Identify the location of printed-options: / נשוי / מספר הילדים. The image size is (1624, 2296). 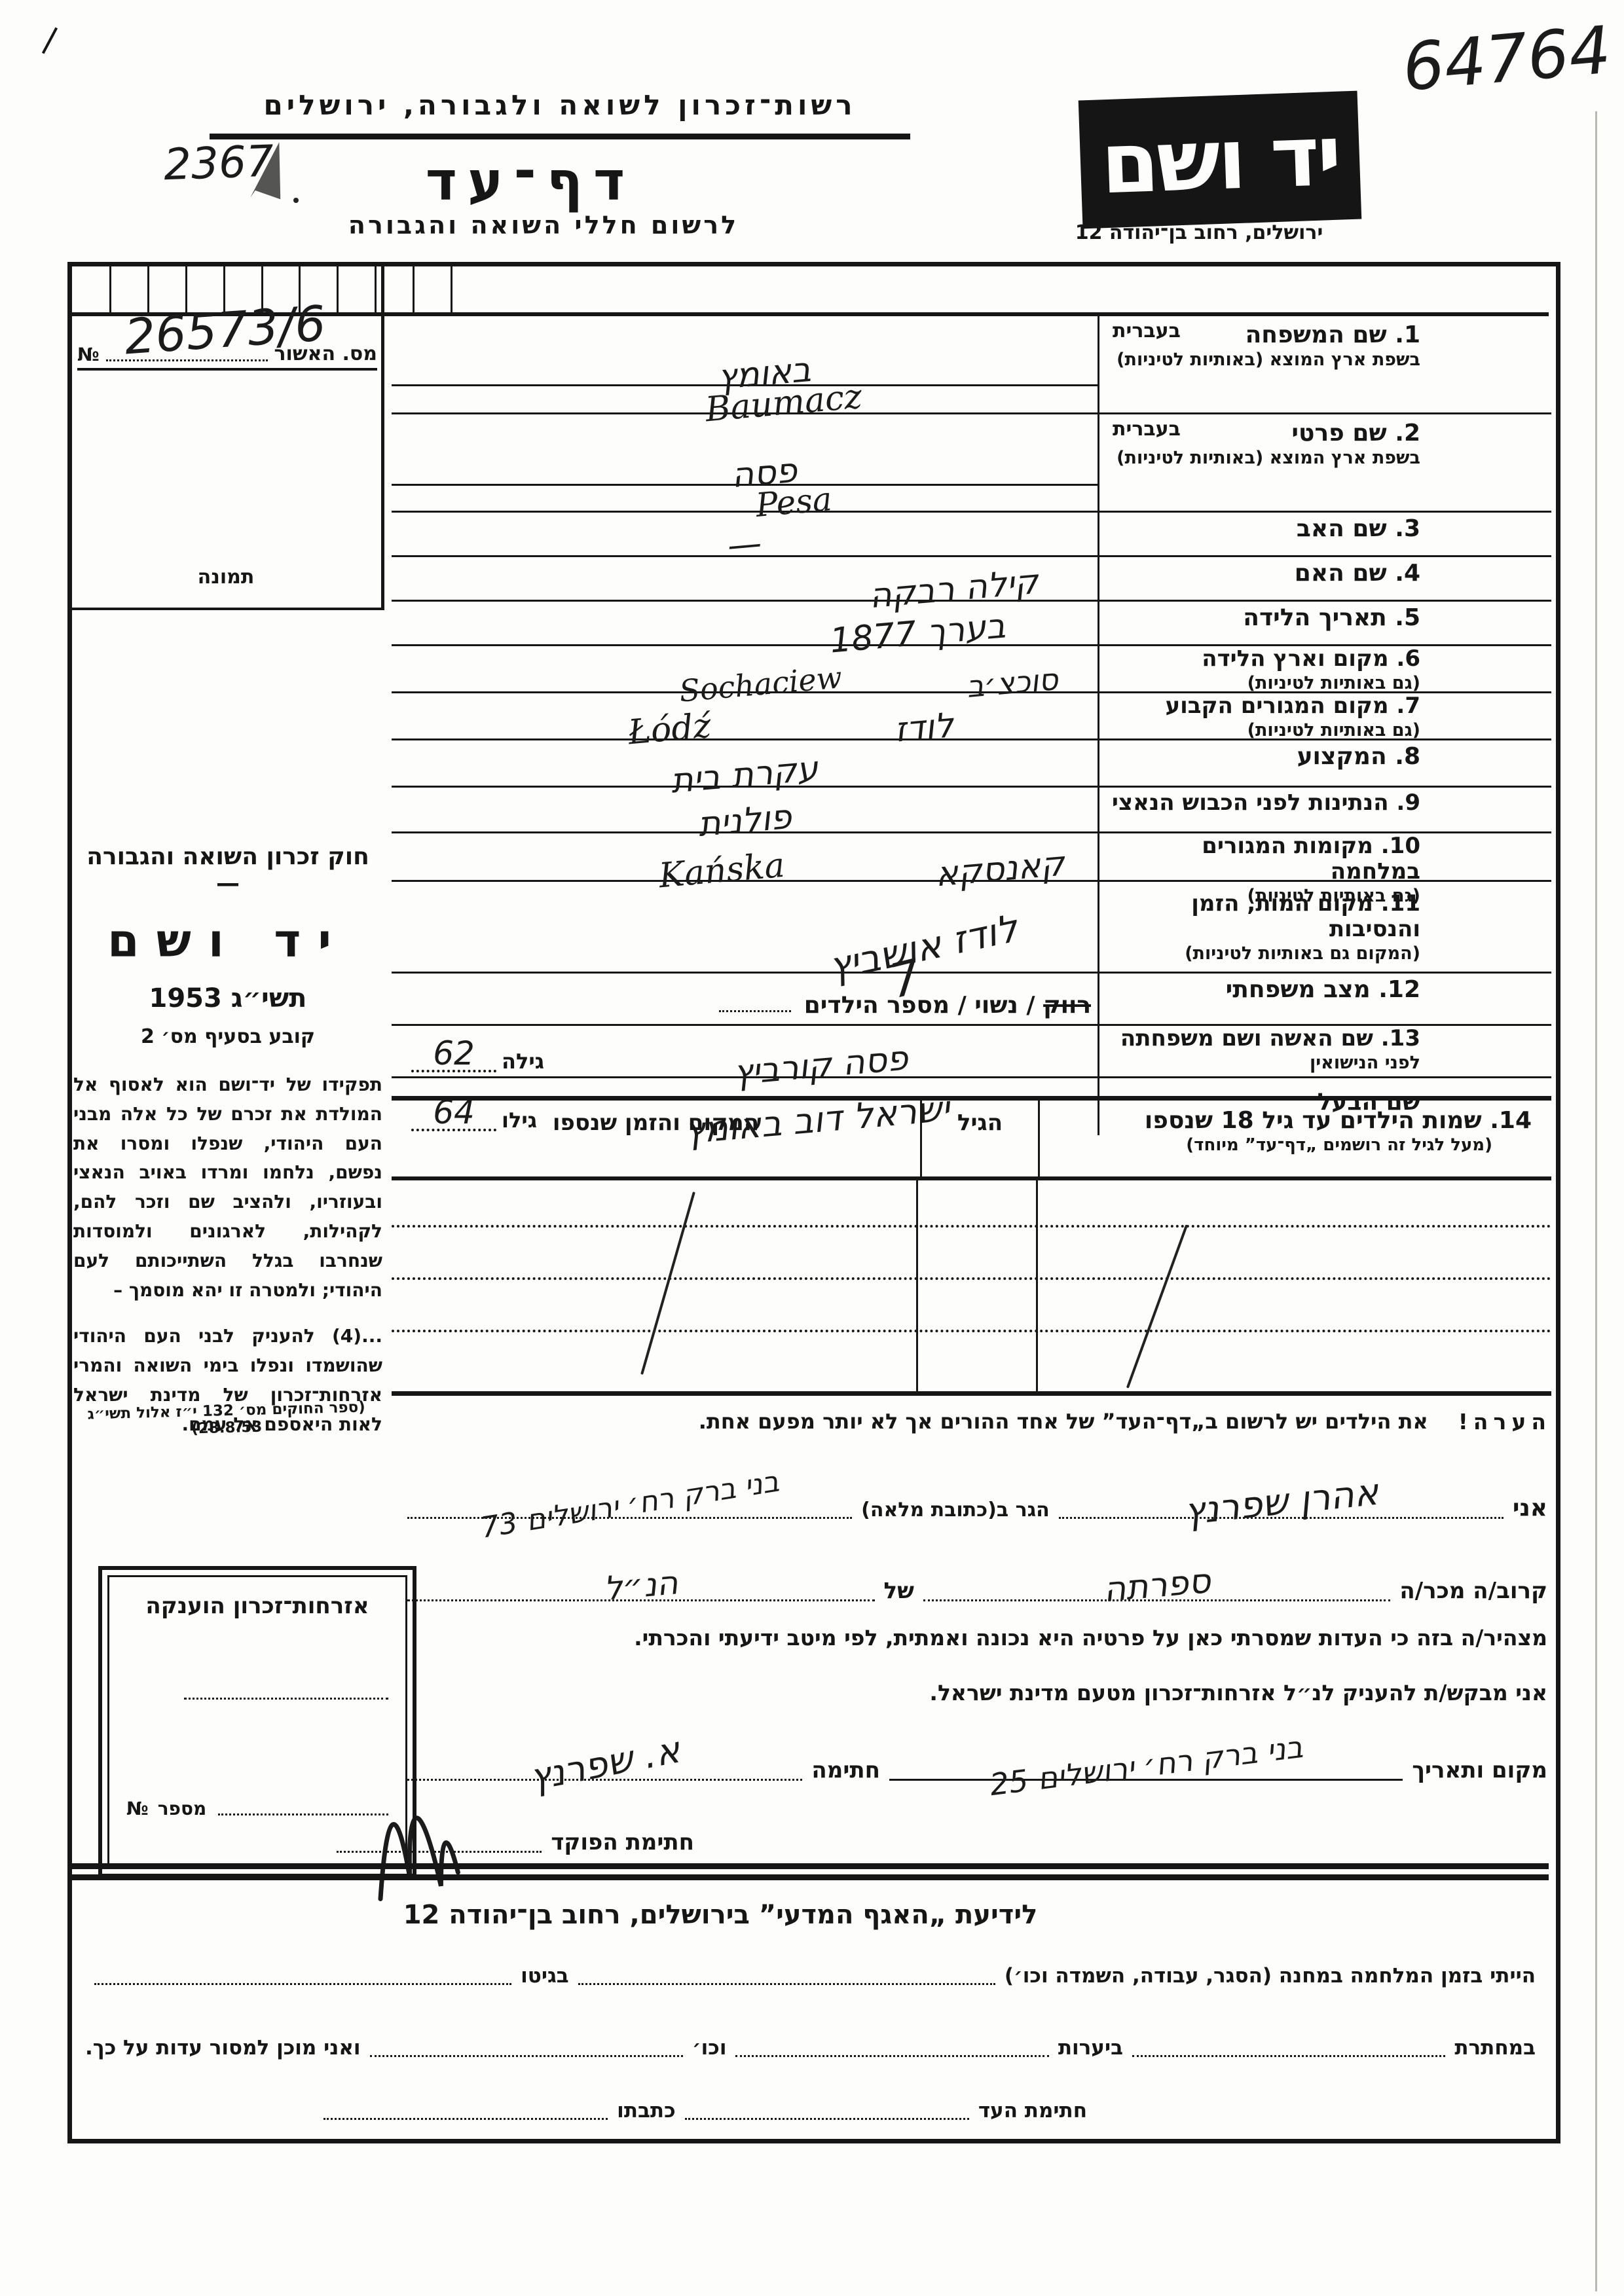
(919, 1005).